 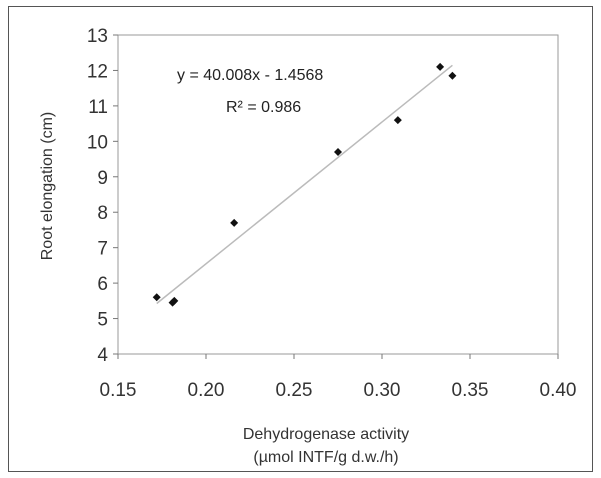 I want to click on x-tick-label: 0.30, so click(x=382, y=390).